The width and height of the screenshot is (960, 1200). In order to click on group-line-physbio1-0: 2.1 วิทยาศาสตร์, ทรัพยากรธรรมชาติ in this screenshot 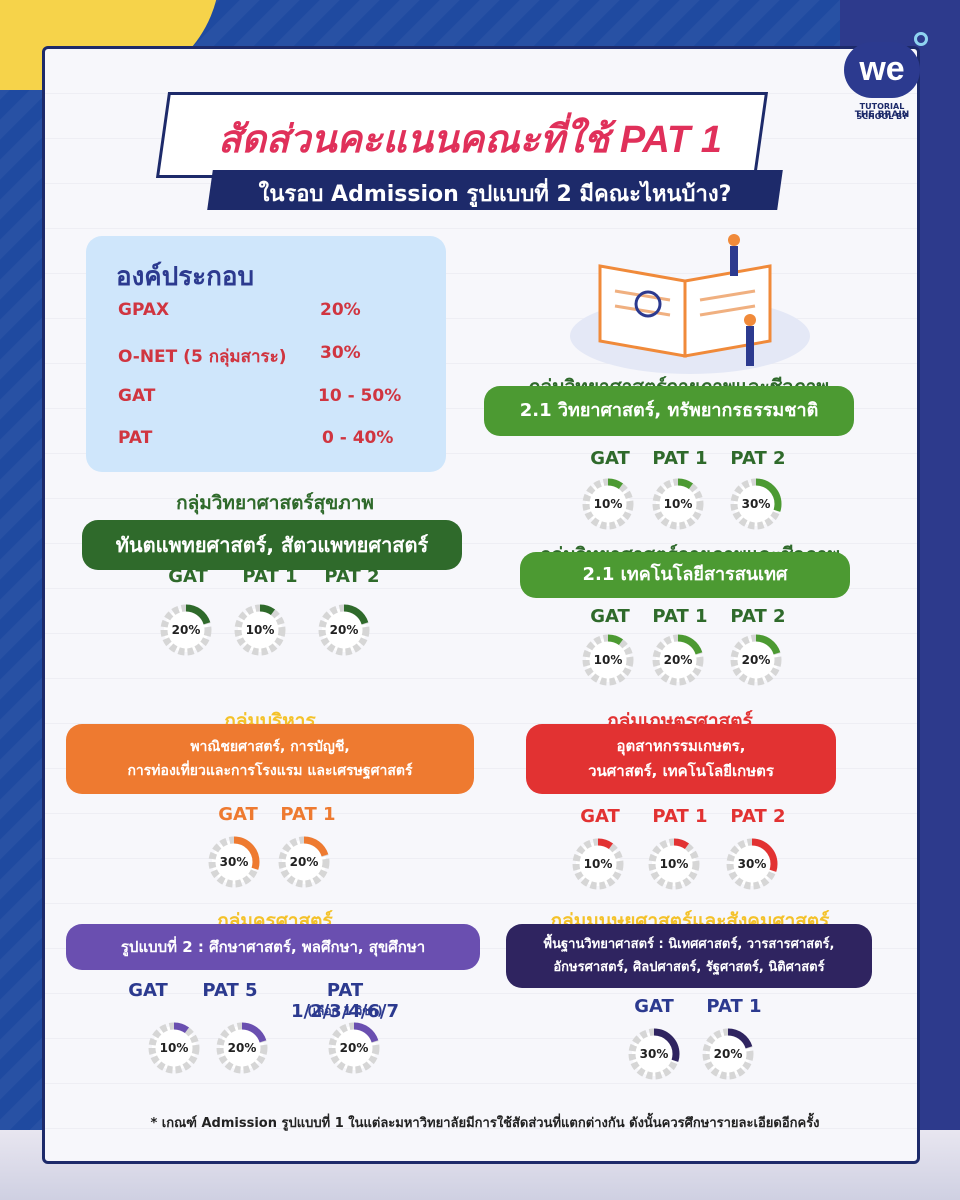, I will do `click(669, 410)`.